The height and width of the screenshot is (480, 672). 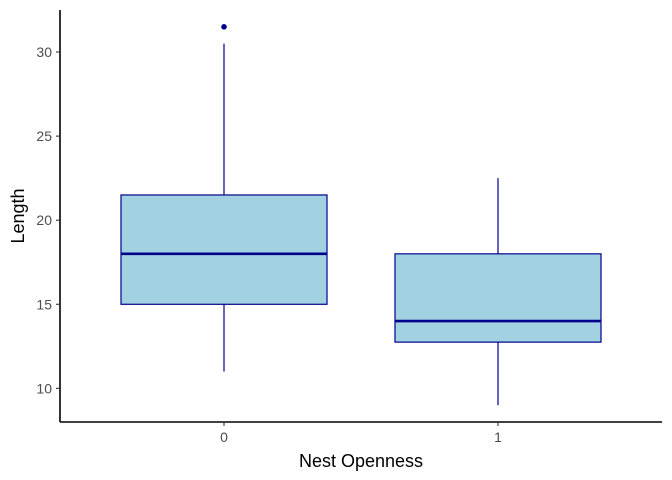 What do you see at coordinates (224, 27) in the screenshot?
I see `outlier-point` at bounding box center [224, 27].